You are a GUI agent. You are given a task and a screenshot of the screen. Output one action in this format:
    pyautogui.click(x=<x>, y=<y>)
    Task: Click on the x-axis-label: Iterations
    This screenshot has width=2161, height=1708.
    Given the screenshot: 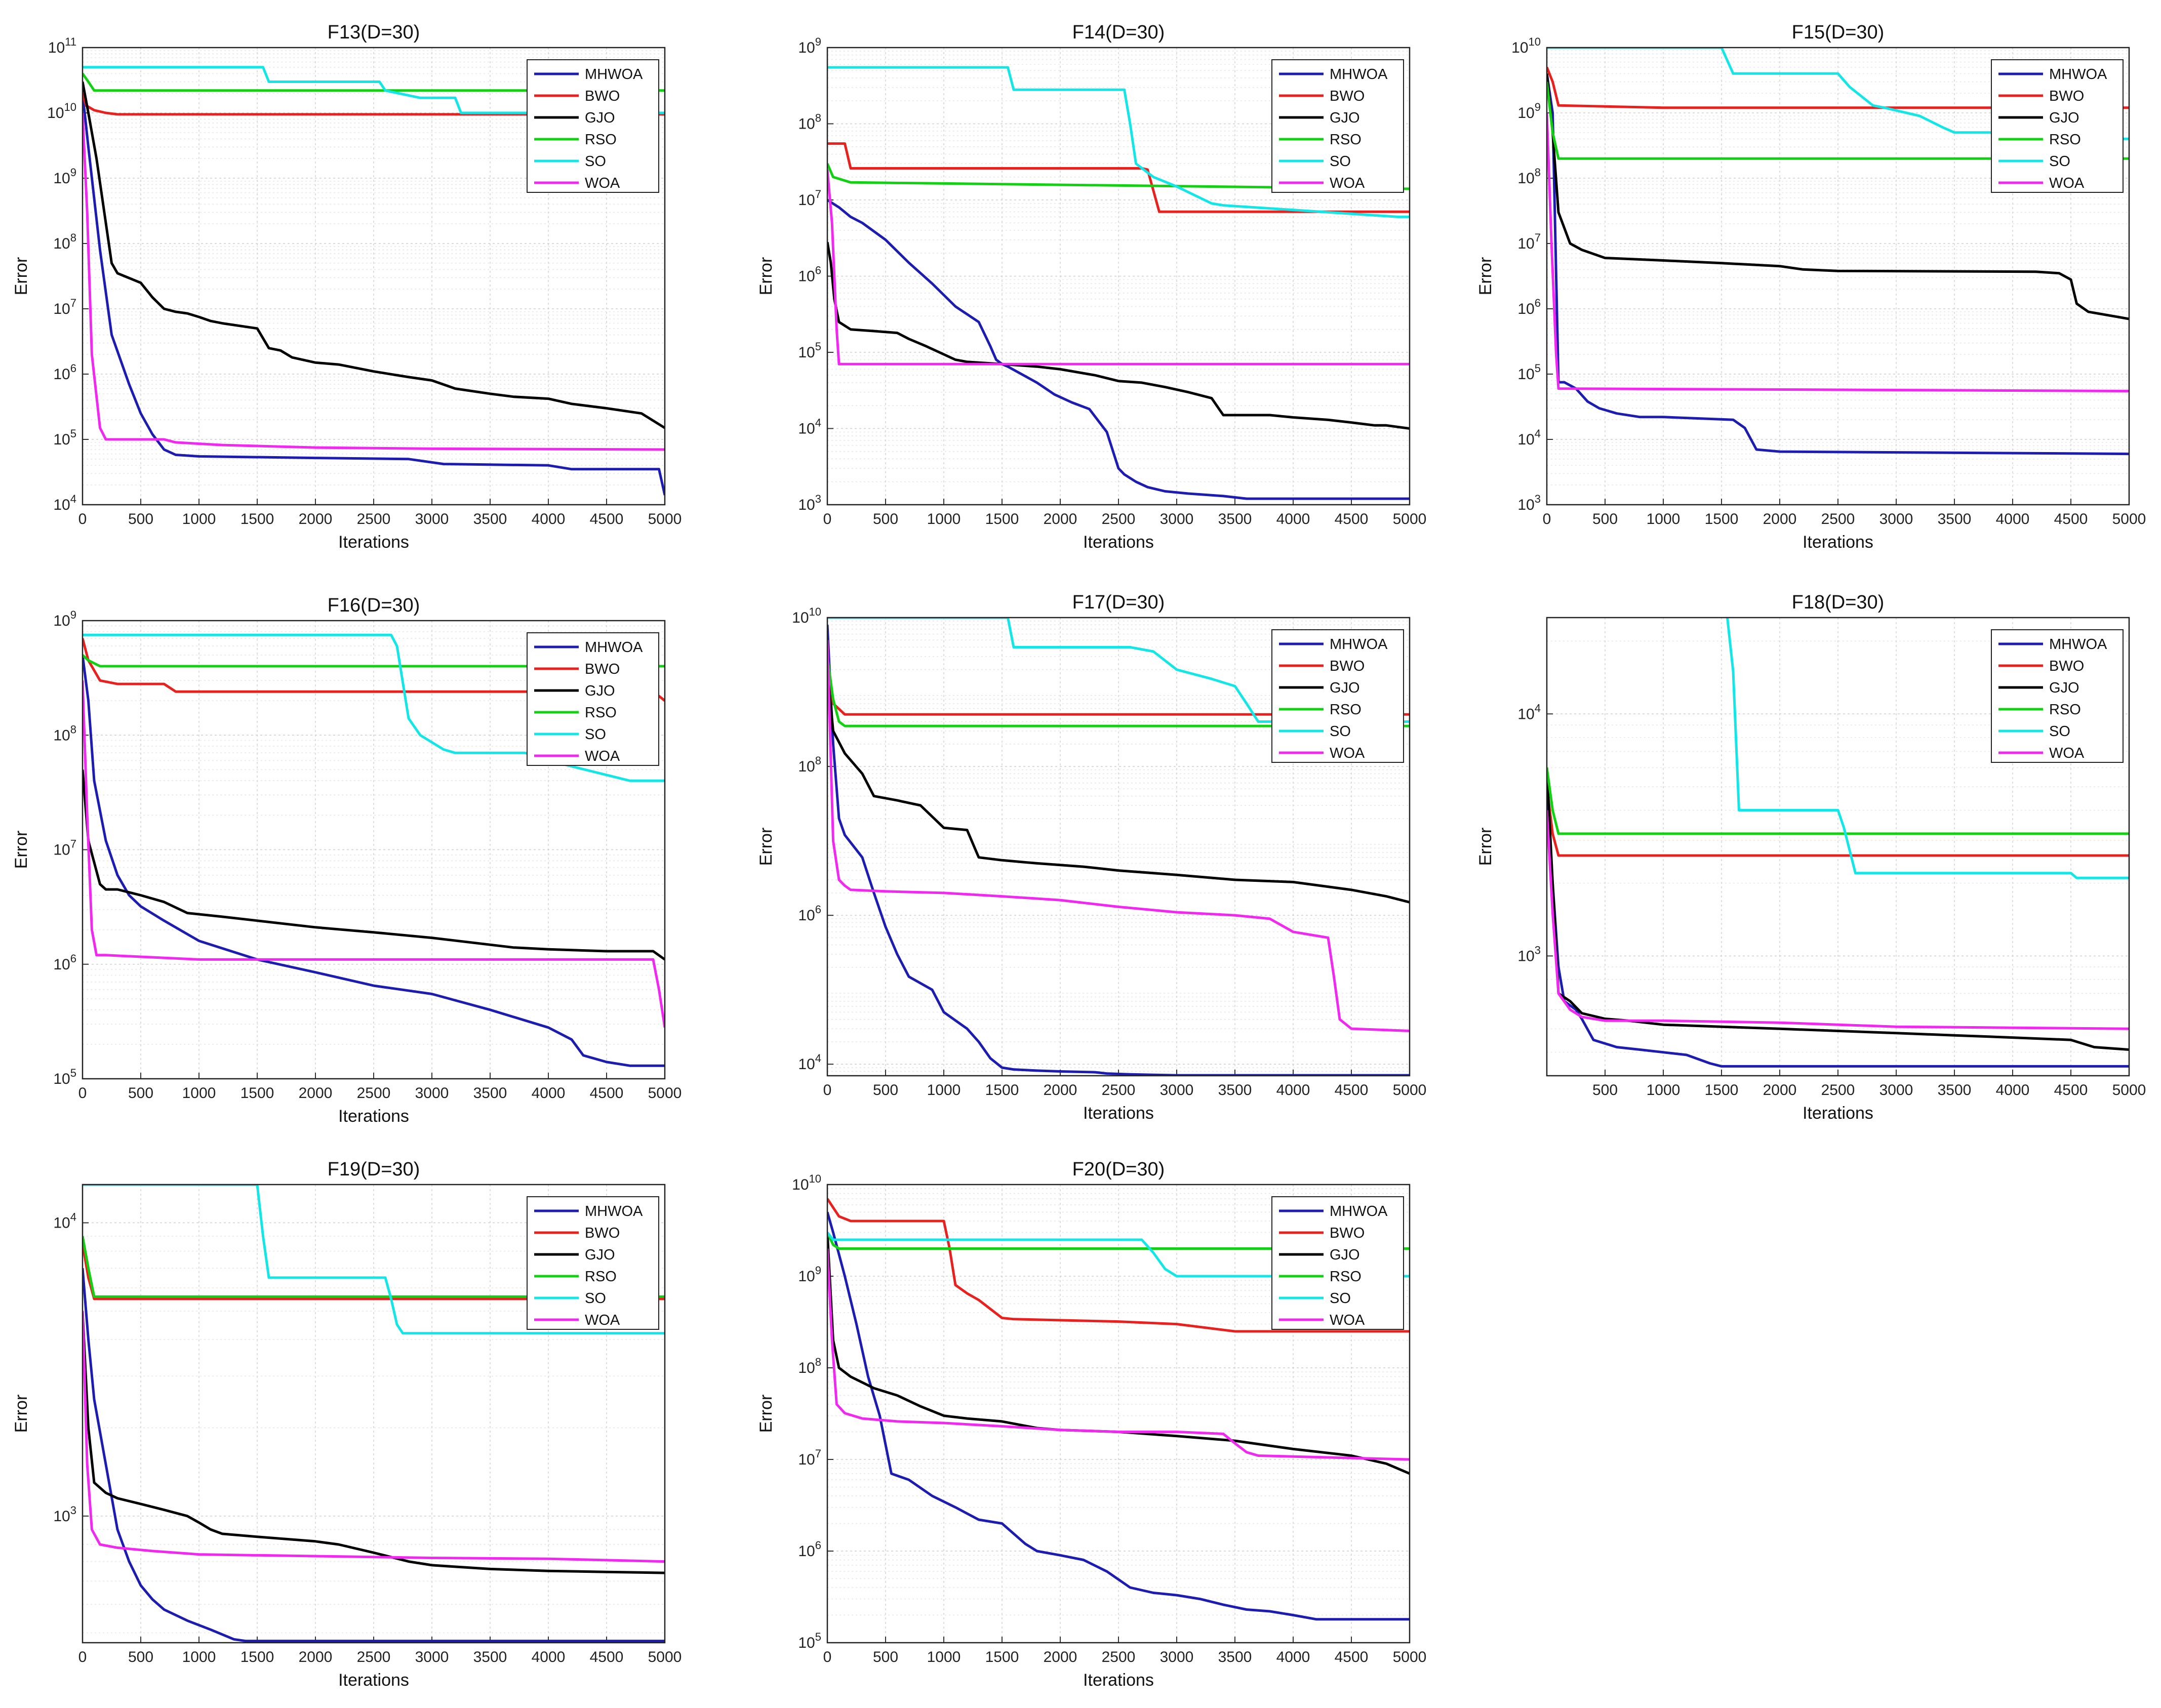 What is the action you would take?
    pyautogui.click(x=374, y=1116)
    